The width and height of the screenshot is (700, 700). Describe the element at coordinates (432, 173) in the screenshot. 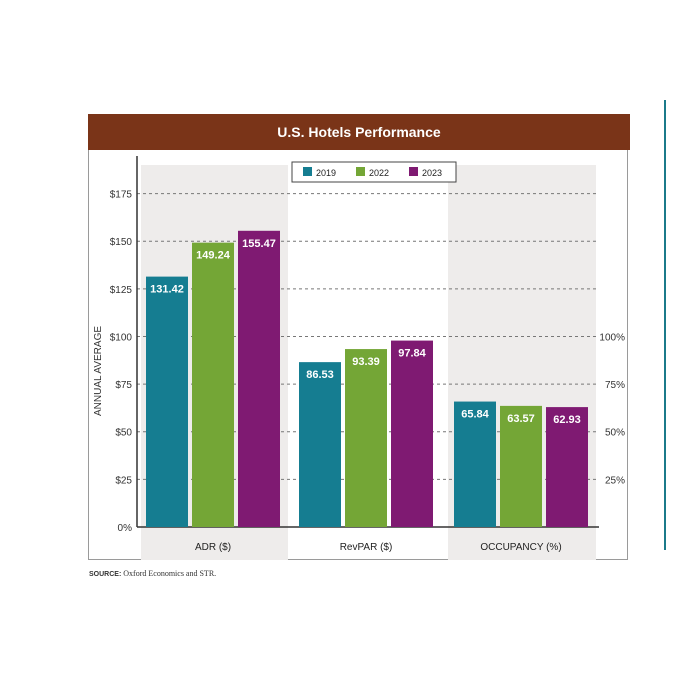

I see `legend-label-2023: 2023` at that location.